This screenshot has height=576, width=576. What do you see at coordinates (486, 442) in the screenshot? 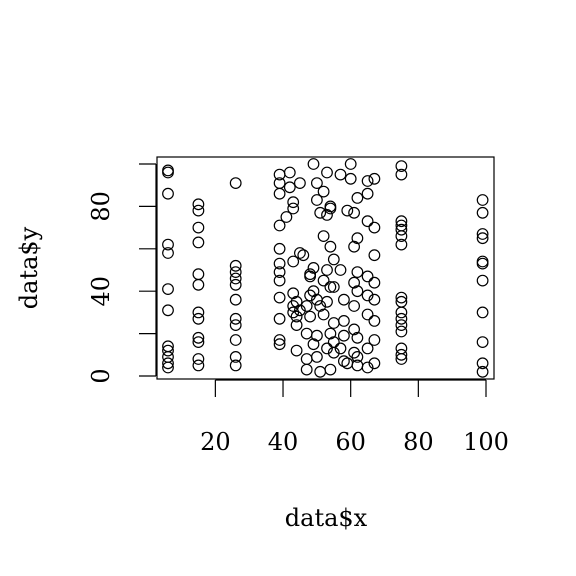
I see `x-tick-label: 100` at bounding box center [486, 442].